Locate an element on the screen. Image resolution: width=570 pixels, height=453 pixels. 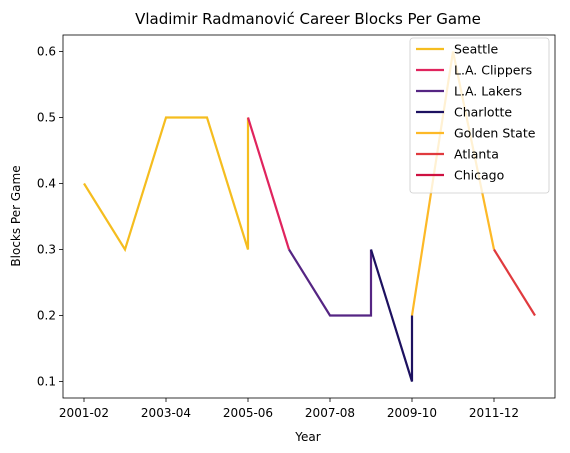
series-line-l-a-lakers is located at coordinates (330, 282).